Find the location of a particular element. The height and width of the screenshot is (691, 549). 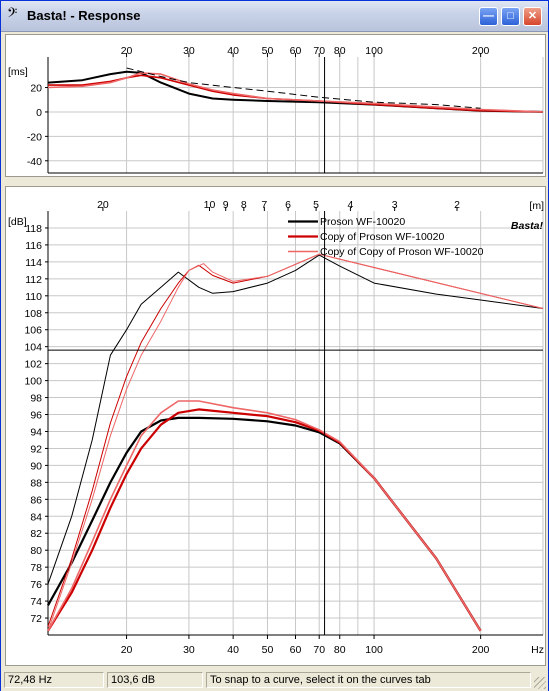

y-tick-label: 96 is located at coordinates (36, 416).